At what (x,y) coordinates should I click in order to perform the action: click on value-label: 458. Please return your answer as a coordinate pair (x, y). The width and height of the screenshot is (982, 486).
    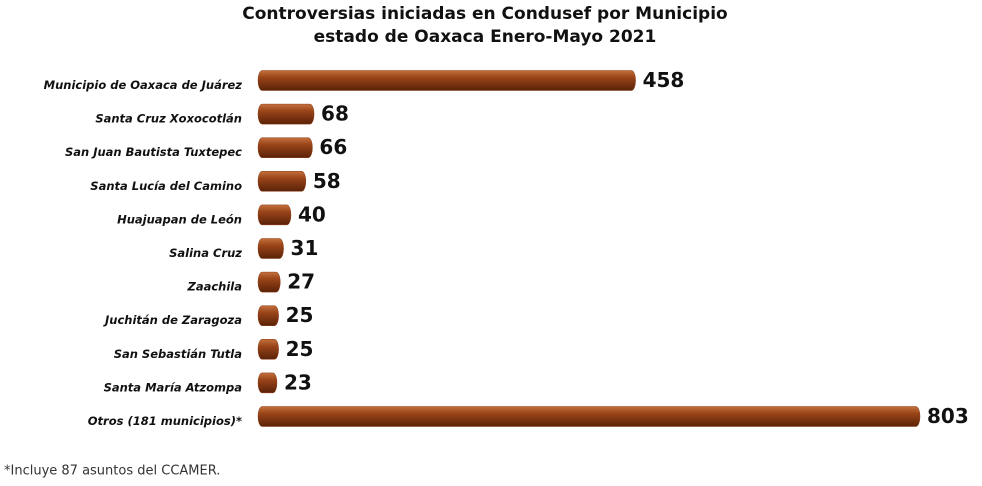
    Looking at the image, I should click on (664, 80).